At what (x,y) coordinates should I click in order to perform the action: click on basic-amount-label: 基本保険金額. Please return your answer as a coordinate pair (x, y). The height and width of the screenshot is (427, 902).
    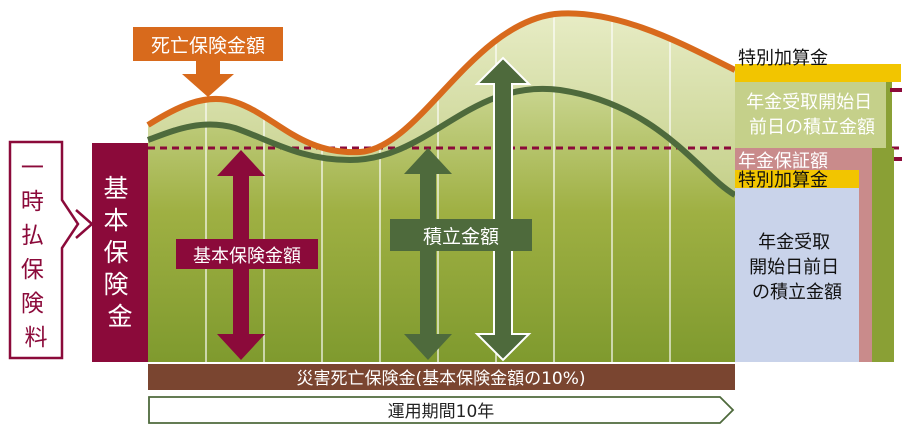
    Looking at the image, I should click on (247, 256).